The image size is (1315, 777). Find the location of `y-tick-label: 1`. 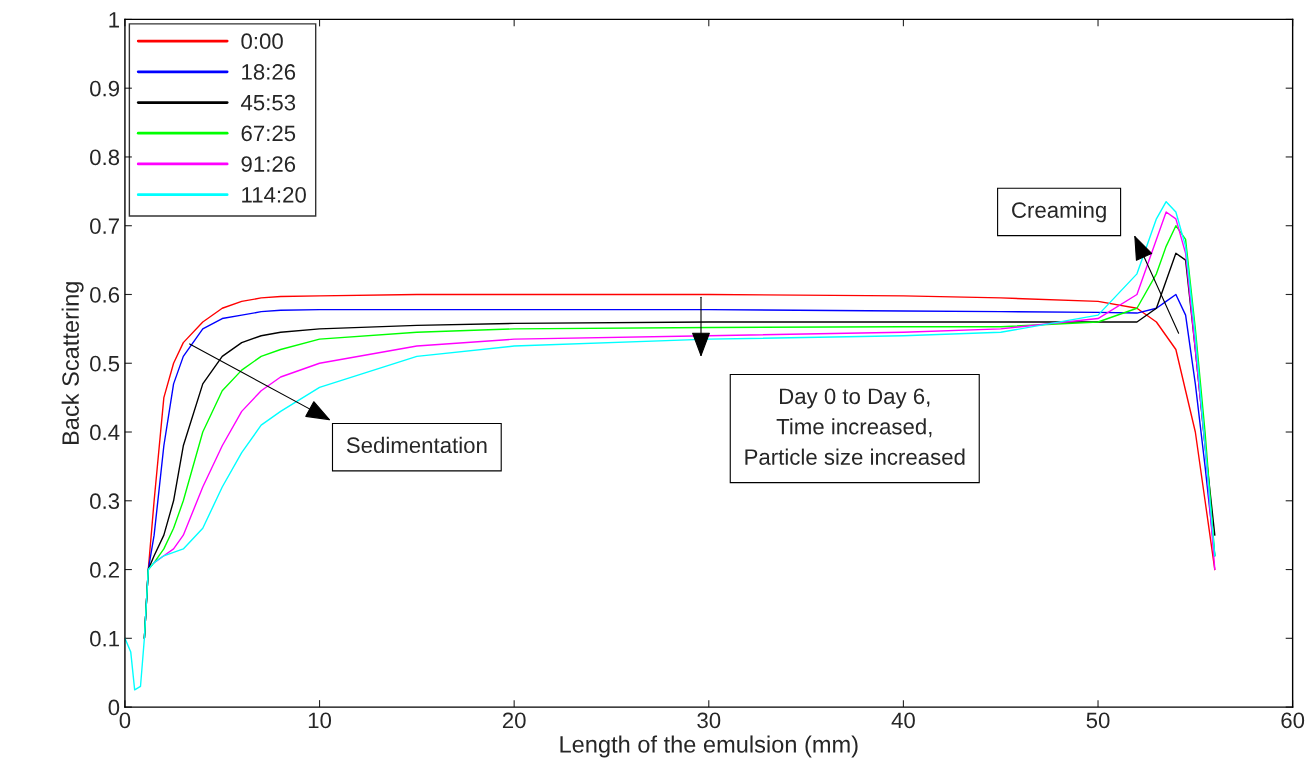

y-tick-label: 1 is located at coordinates (114, 20).